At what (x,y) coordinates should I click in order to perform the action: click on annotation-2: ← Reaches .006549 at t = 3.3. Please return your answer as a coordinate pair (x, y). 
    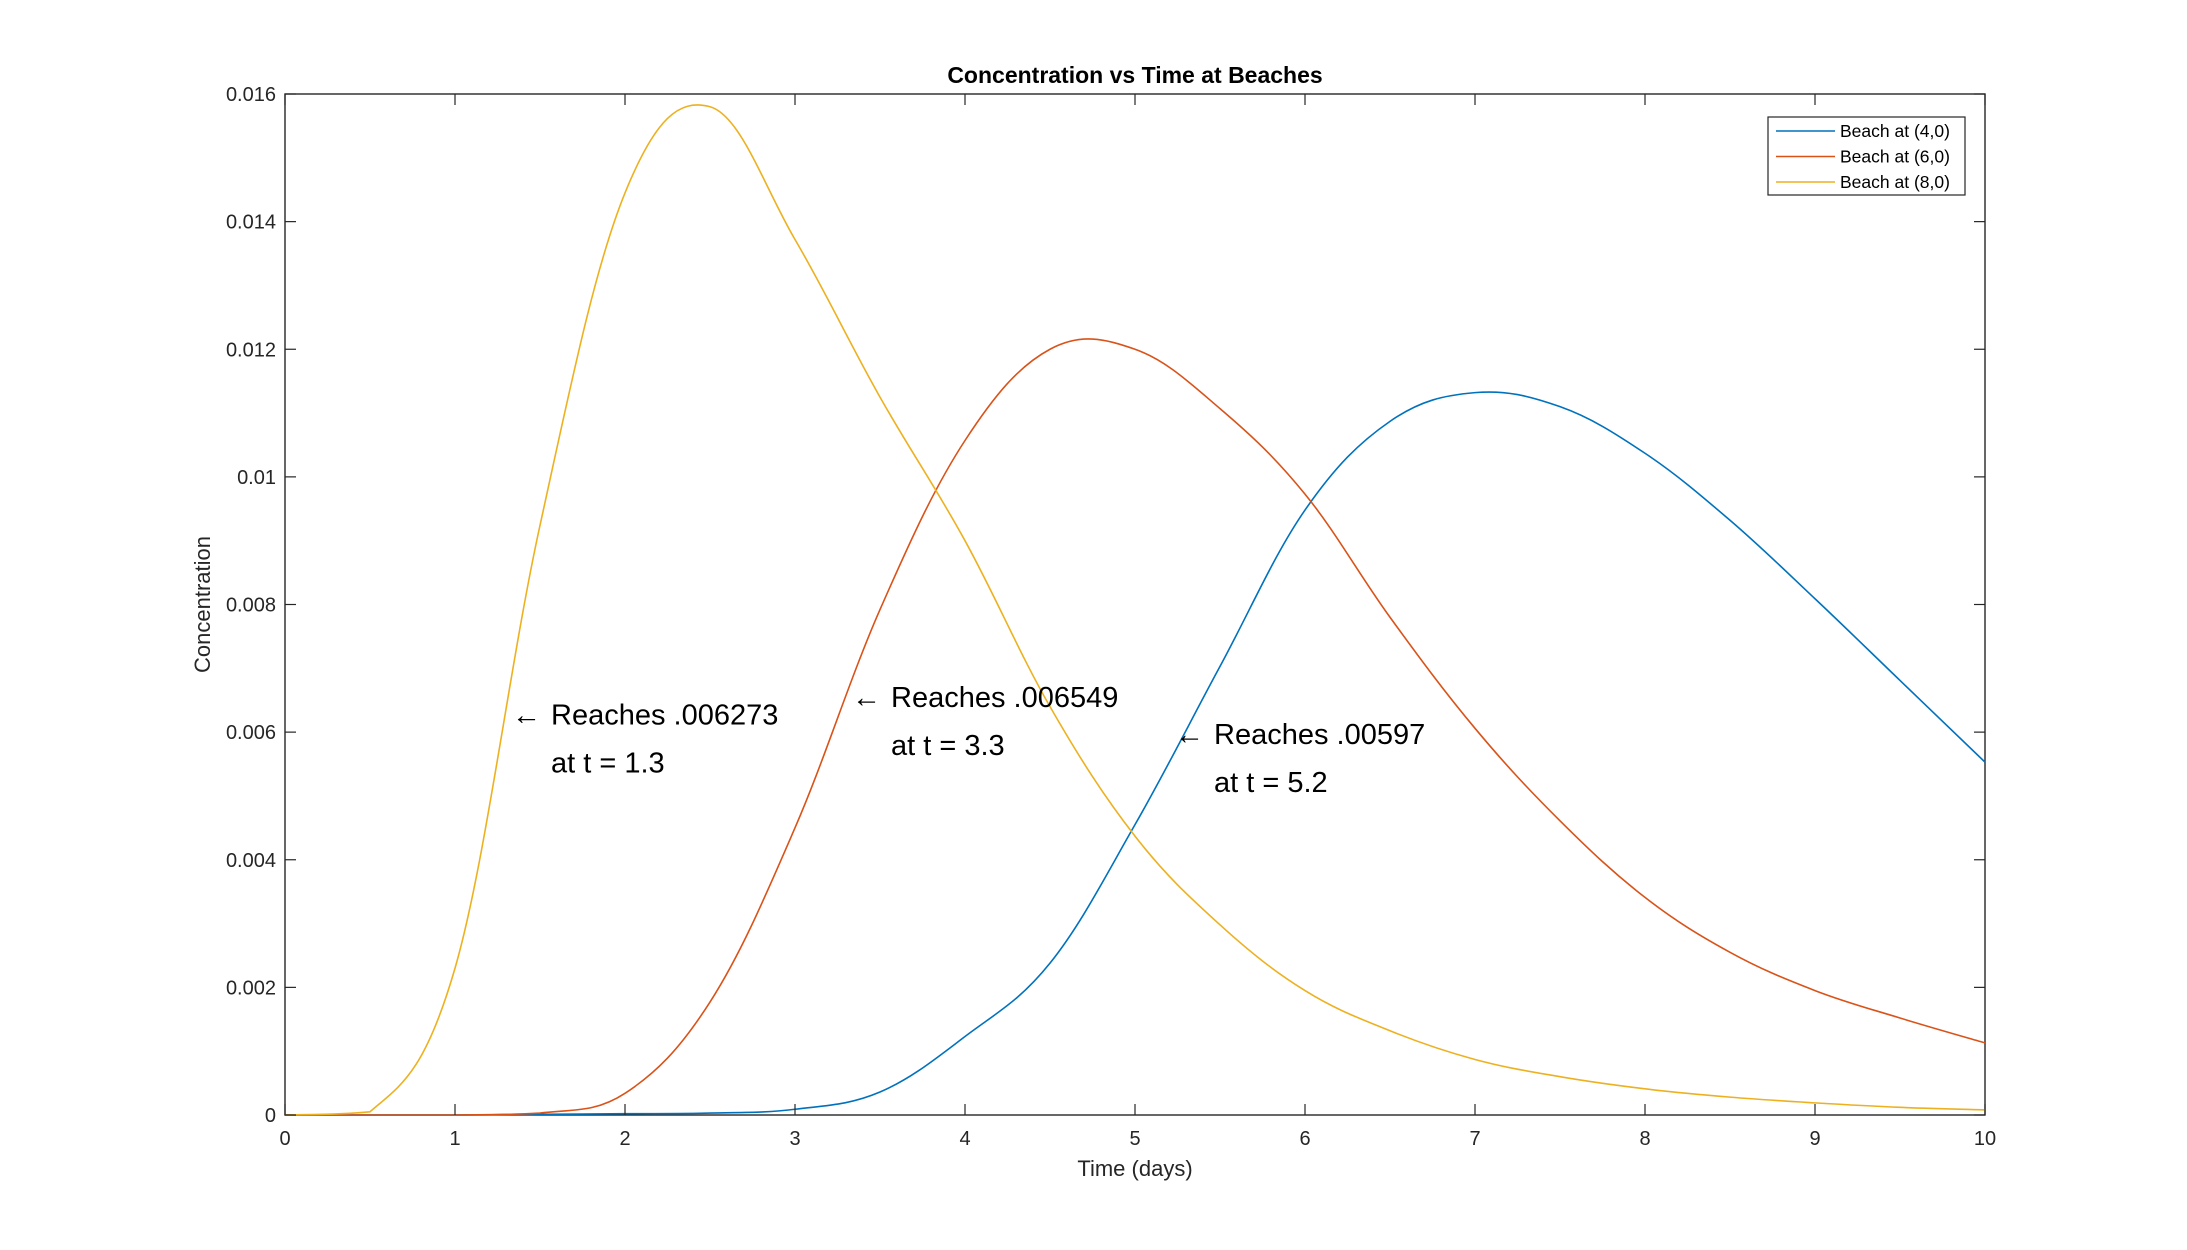
    Looking at the image, I should click on (985, 722).